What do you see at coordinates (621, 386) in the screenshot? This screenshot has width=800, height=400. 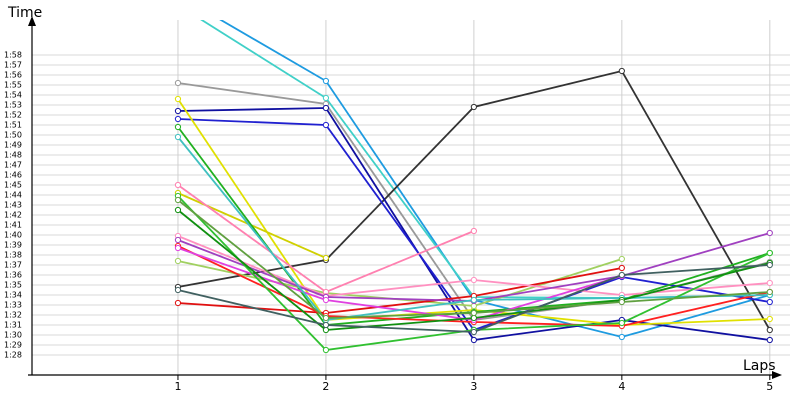 I see `x-tick-label: 4` at bounding box center [621, 386].